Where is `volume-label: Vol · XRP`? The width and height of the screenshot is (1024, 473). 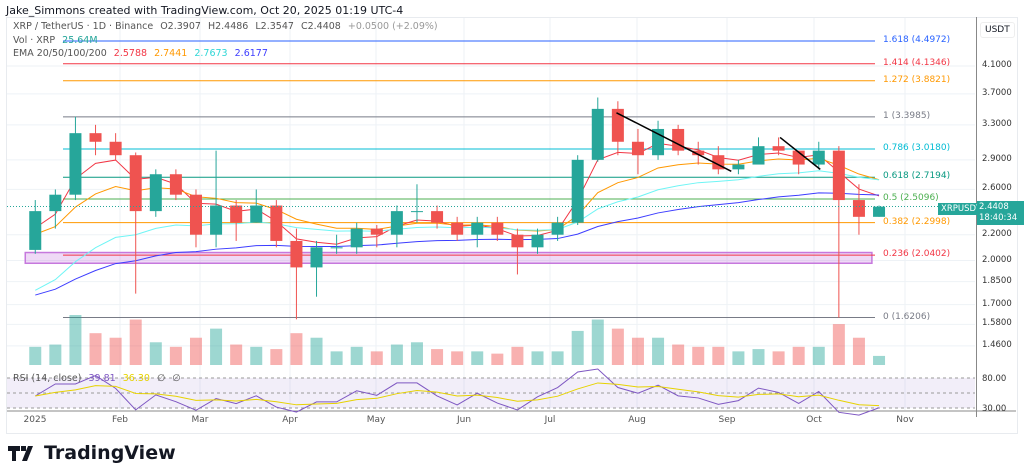 volume-label: Vol · XRP is located at coordinates (34, 40).